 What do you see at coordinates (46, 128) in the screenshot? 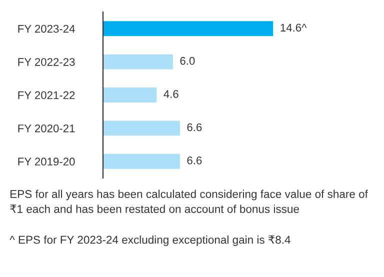
I see `y-tick-label: FY 2020-21` at bounding box center [46, 128].